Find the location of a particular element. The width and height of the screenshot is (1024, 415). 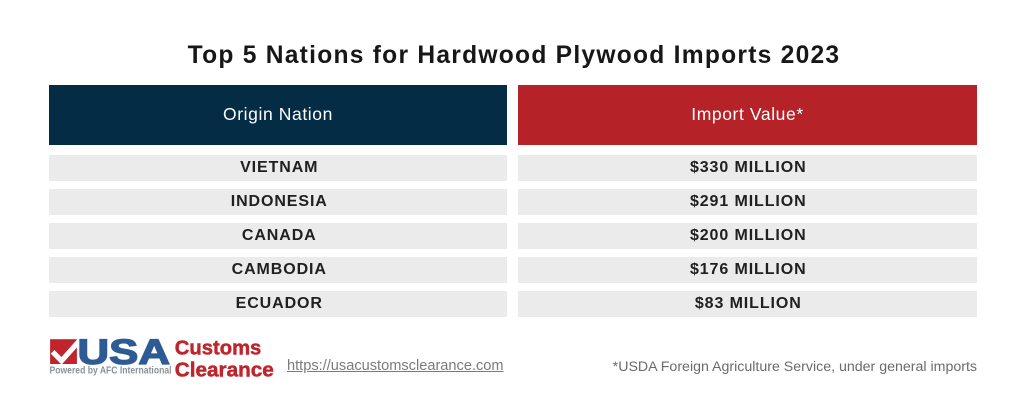

svg-text: Clearance is located at coordinates (224, 370).